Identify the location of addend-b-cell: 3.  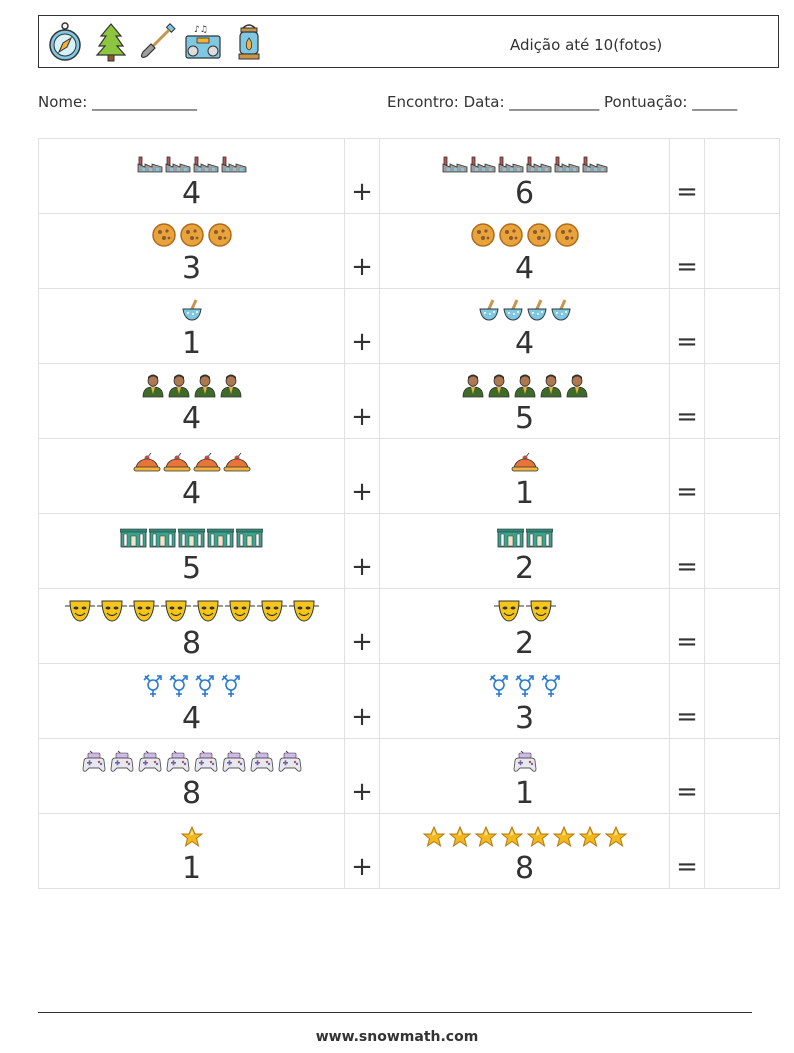
(524, 701).